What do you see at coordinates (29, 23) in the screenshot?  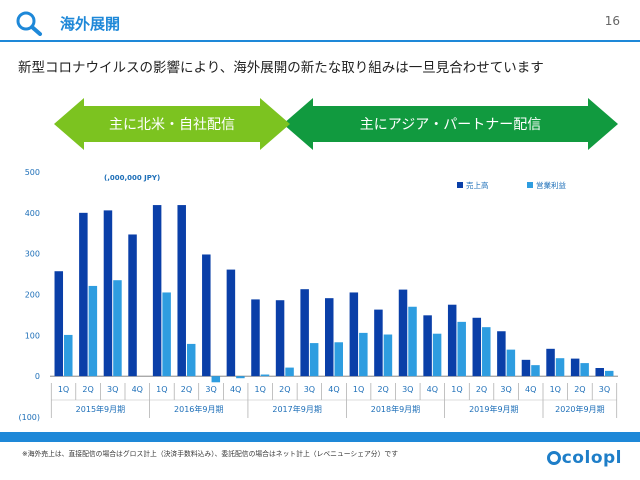 I see `search-icon` at bounding box center [29, 23].